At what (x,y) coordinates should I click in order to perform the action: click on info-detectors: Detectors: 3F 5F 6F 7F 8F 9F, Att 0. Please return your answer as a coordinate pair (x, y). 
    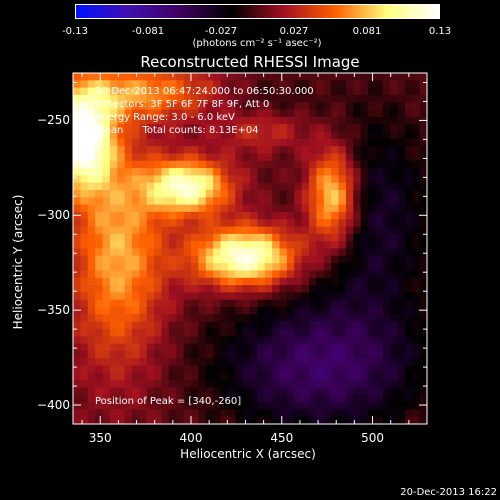
    Looking at the image, I should click on (182, 104).